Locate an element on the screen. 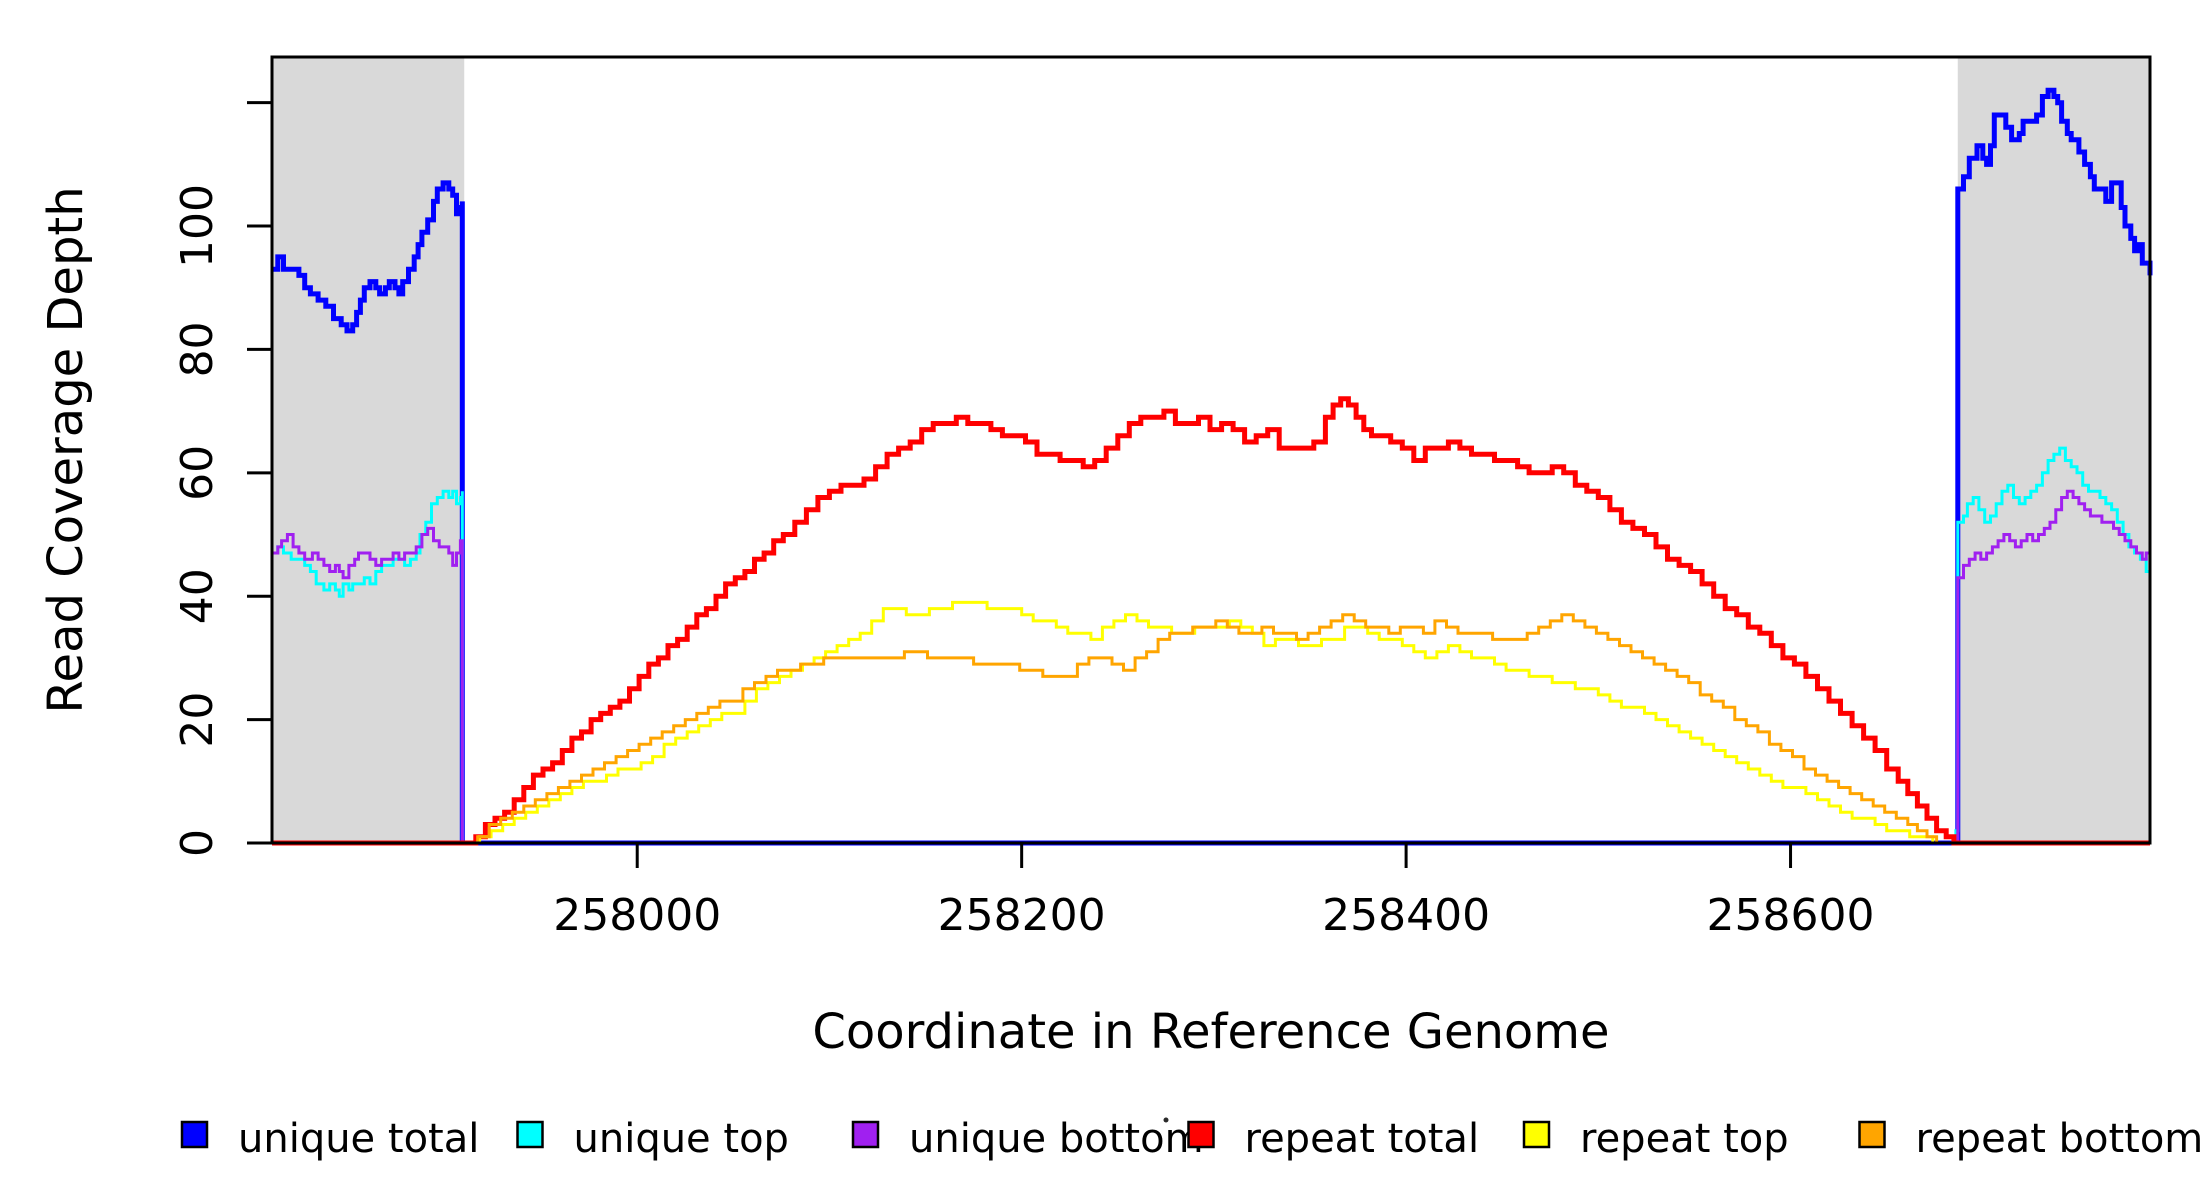  x-tick-label: 258600 is located at coordinates (1791, 915).